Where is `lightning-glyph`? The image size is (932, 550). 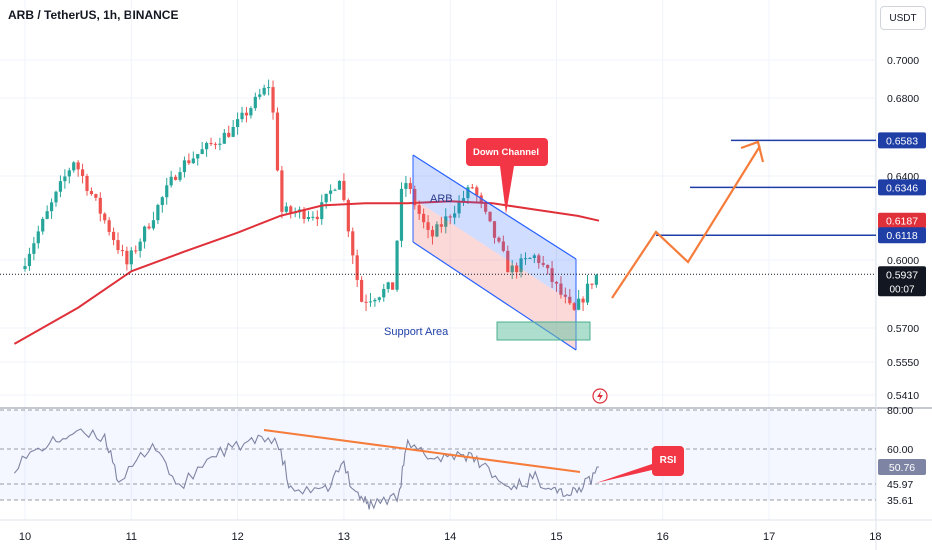 lightning-glyph is located at coordinates (600, 396).